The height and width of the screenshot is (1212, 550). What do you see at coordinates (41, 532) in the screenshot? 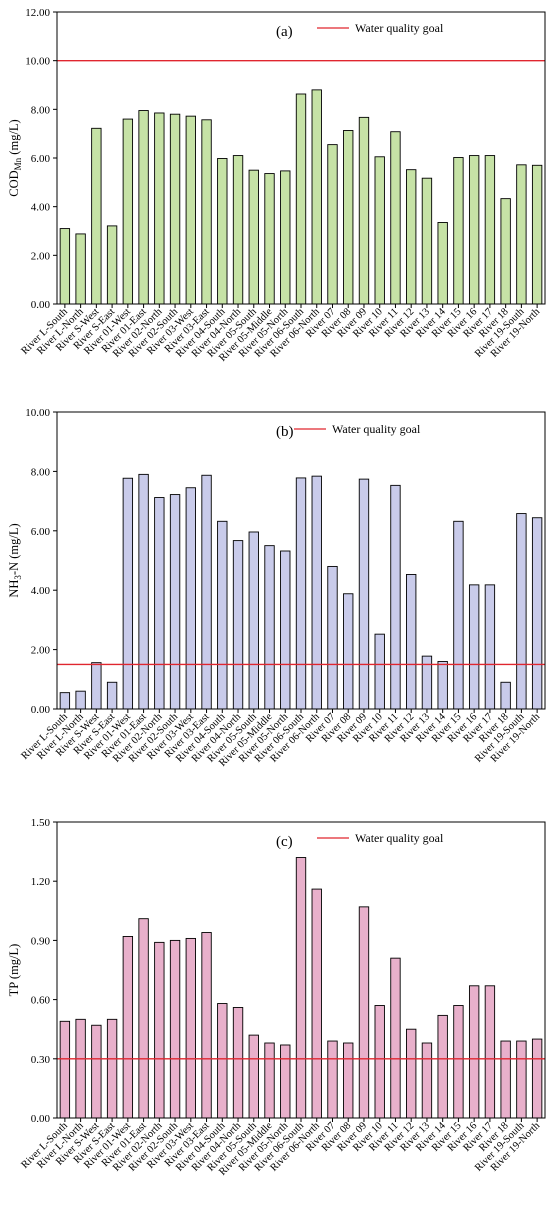
I see `y-tick-label: 6.00` at bounding box center [41, 532].